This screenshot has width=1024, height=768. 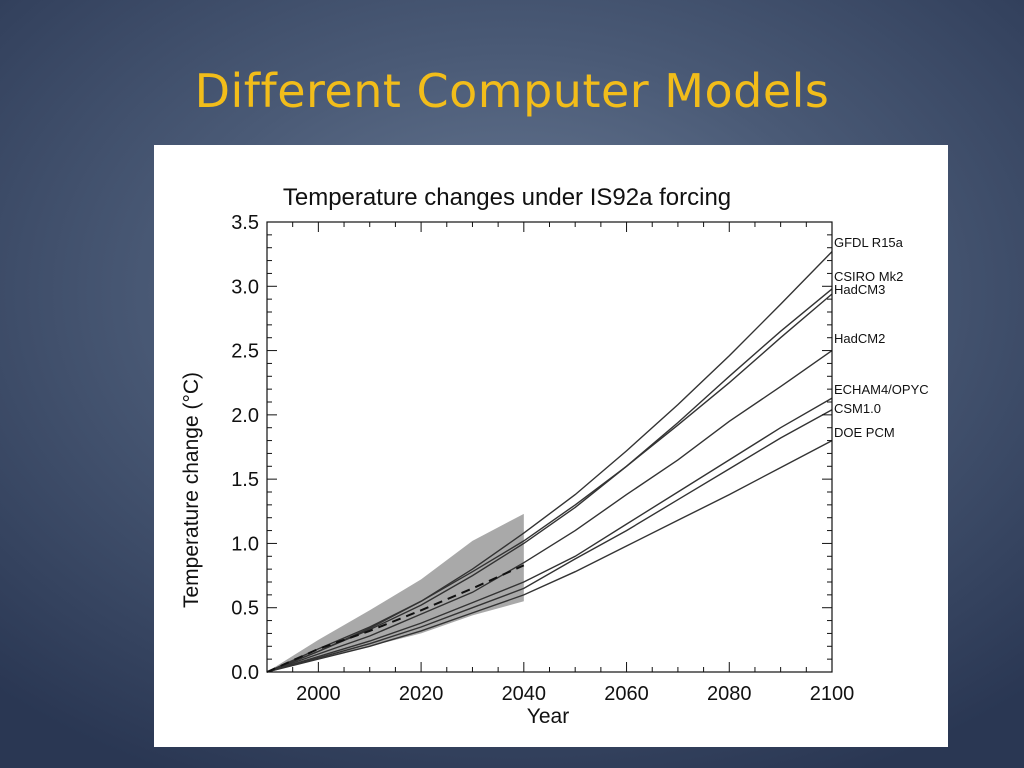 What do you see at coordinates (245, 480) in the screenshot?
I see `y-tick-label: 1.5` at bounding box center [245, 480].